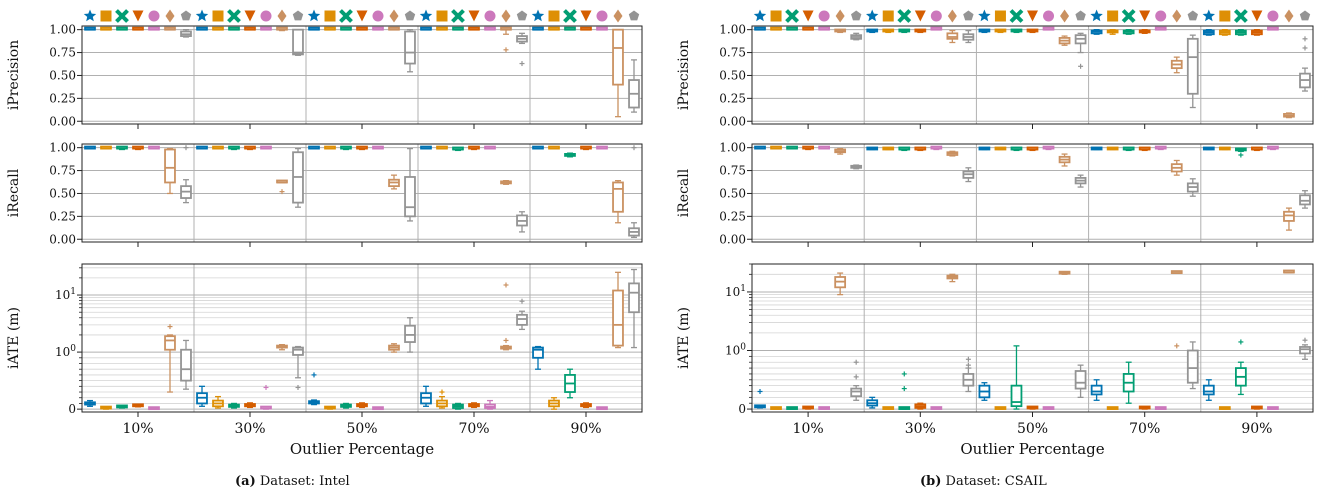 This screenshot has height=494, width=1333. Describe the element at coordinates (735, 350) in the screenshot. I see `y-tick-label: 100` at that location.